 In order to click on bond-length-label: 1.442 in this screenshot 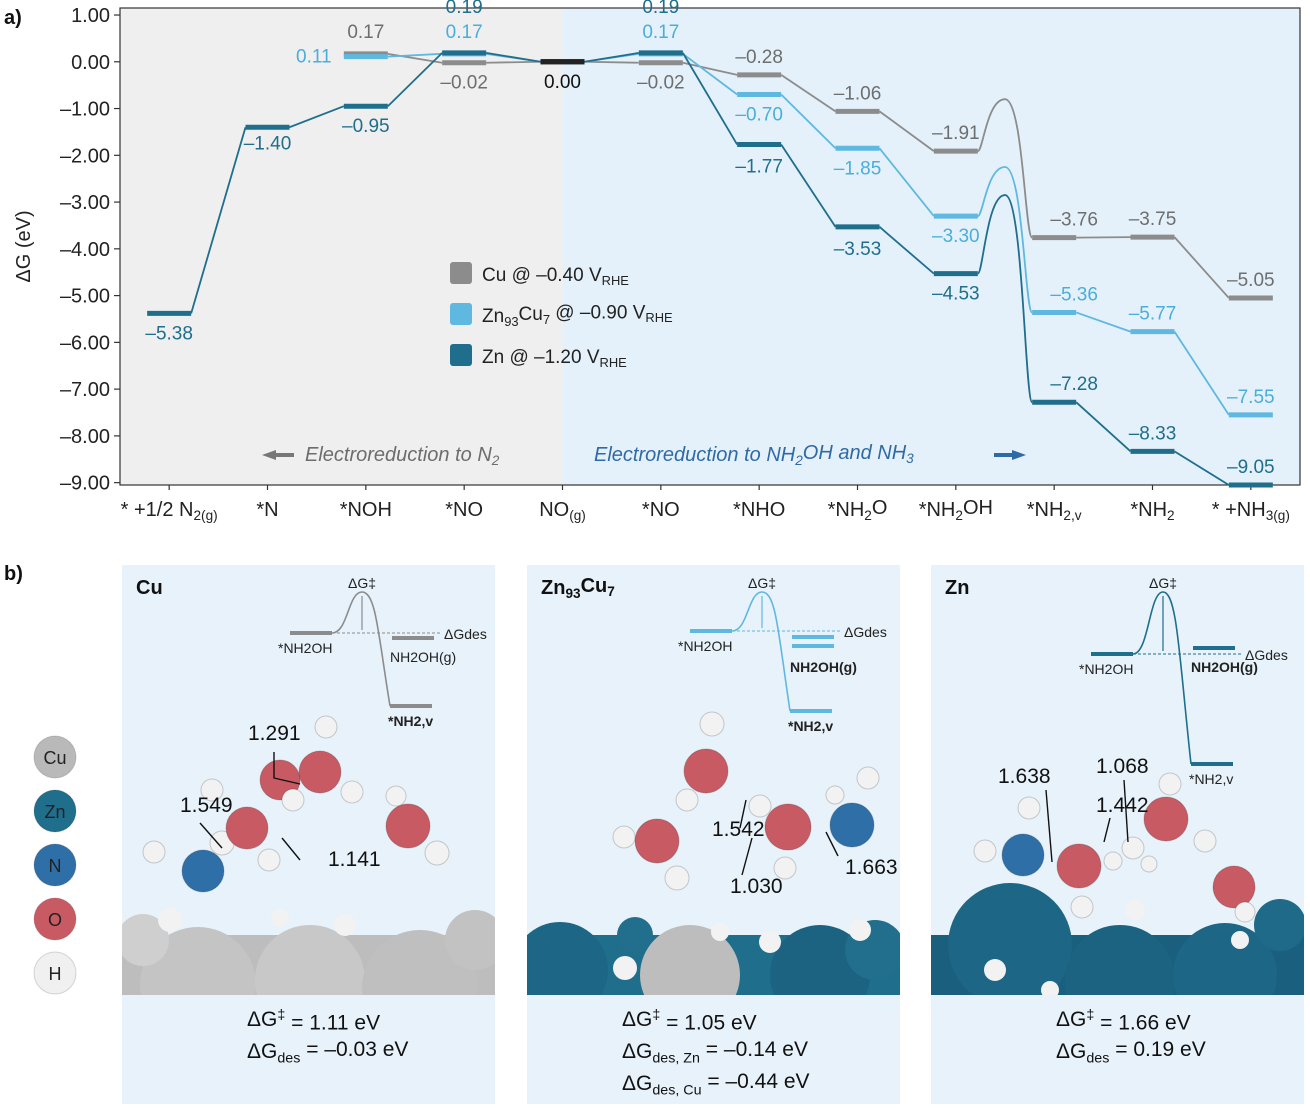, I will do `click(1122, 805)`.